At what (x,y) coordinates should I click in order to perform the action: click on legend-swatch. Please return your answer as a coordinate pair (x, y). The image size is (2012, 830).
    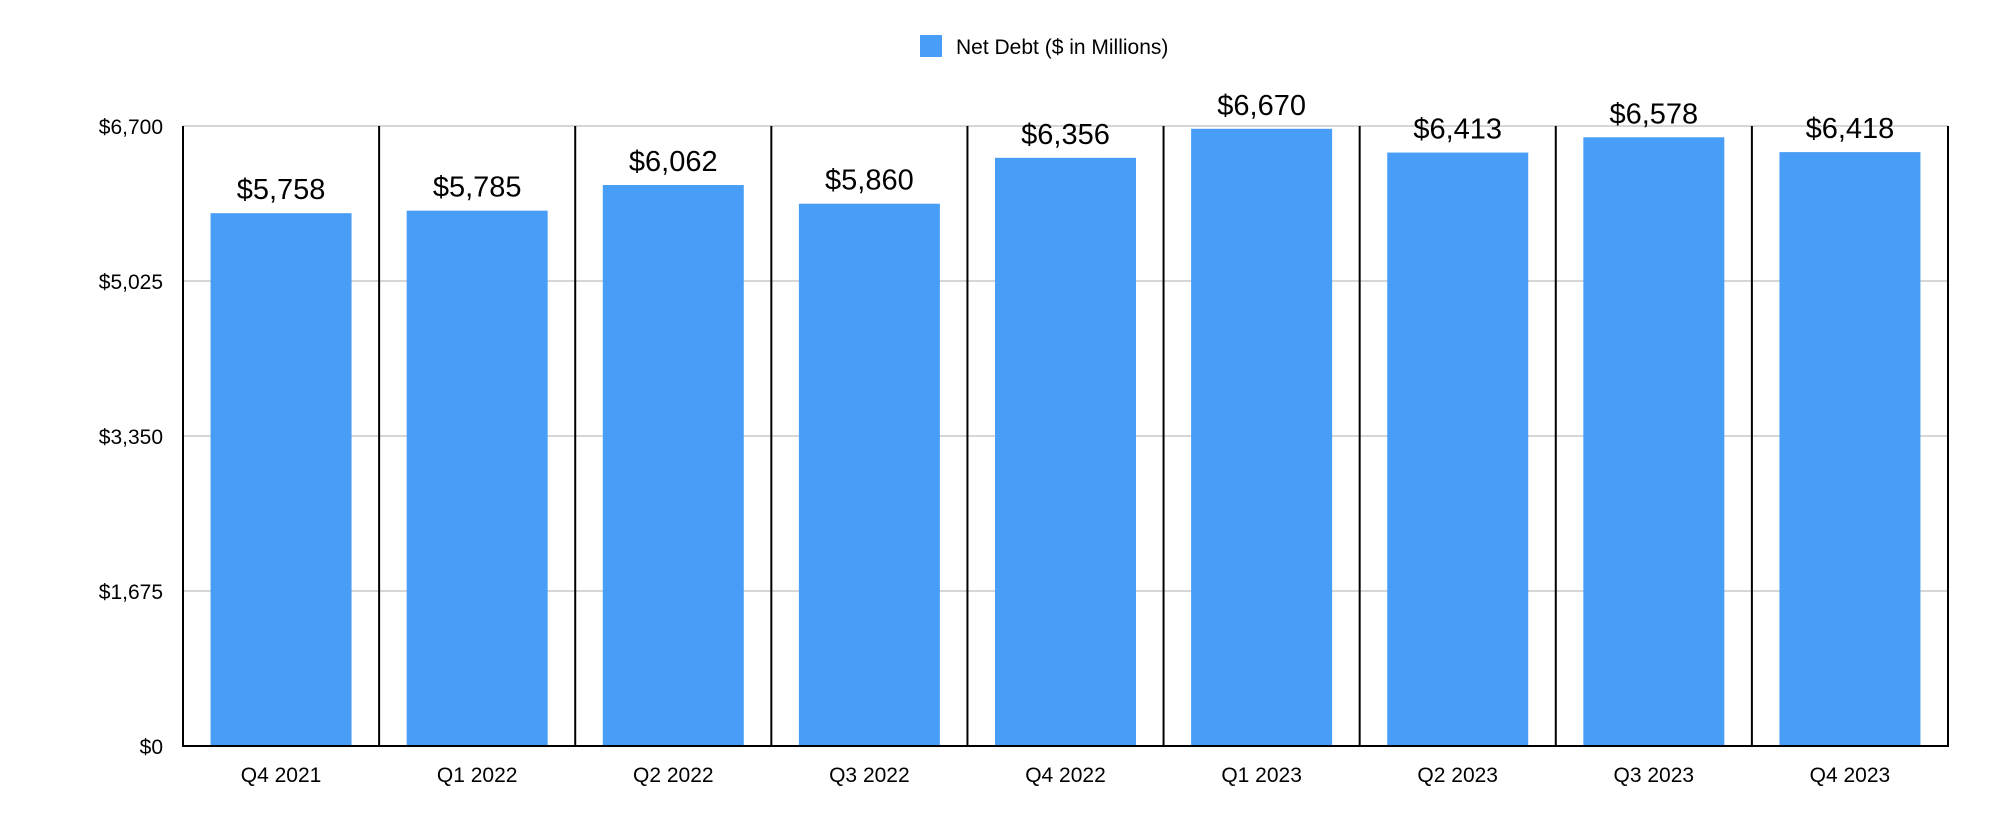
    Looking at the image, I should click on (931, 46).